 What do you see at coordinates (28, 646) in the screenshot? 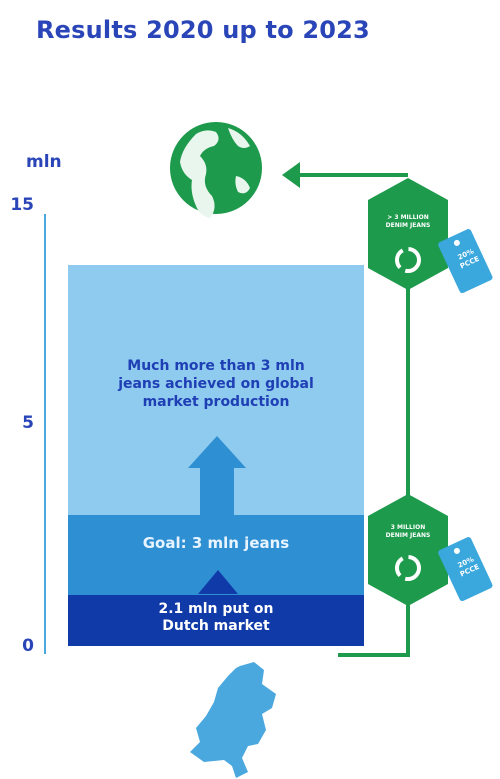
I see `y-tick-0: 0` at bounding box center [28, 646].